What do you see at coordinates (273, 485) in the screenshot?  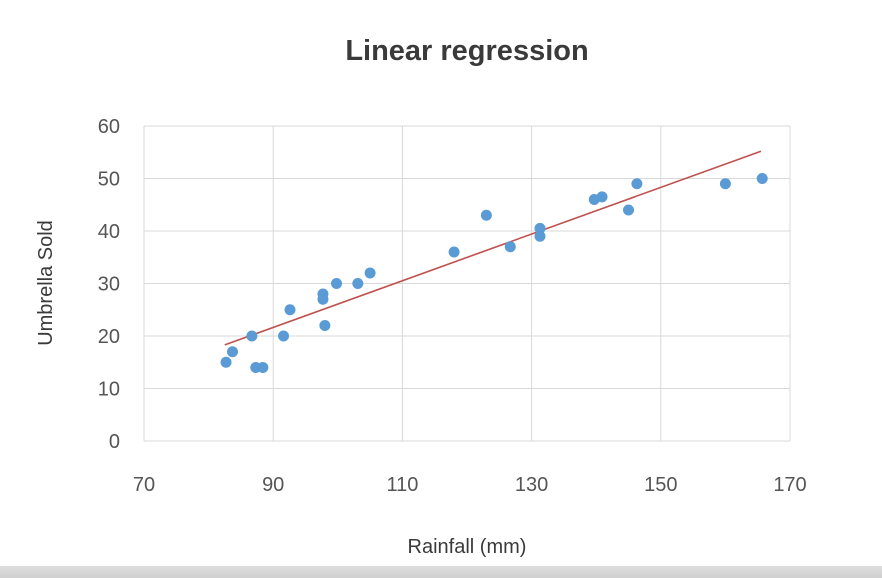 I see `x-tick-label: 90` at bounding box center [273, 485].